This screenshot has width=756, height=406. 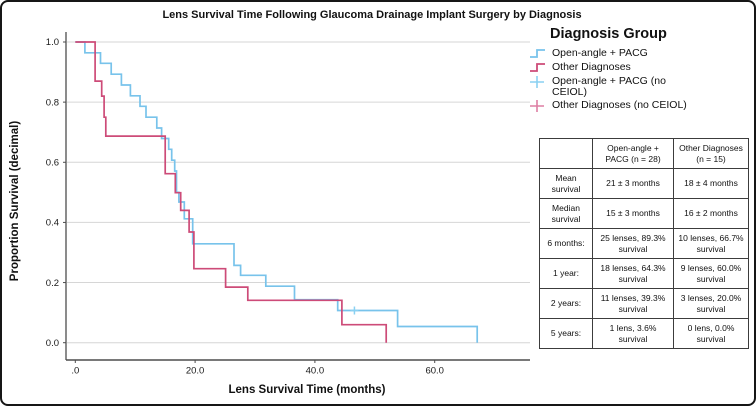 What do you see at coordinates (52, 102) in the screenshot?
I see `y-tick-label: 0.8` at bounding box center [52, 102].